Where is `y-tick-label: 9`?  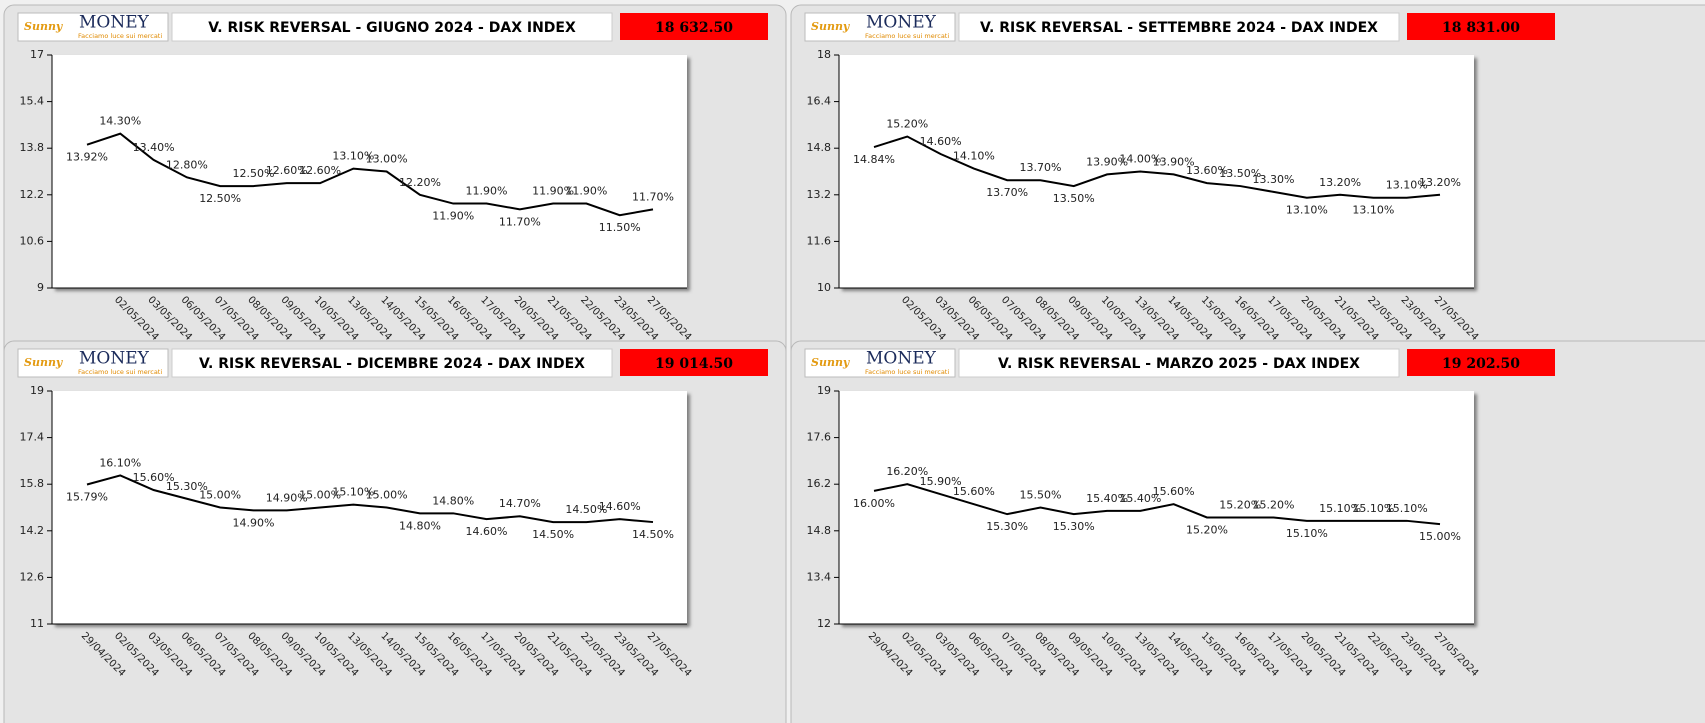 y-tick-label: 9 is located at coordinates (40, 287).